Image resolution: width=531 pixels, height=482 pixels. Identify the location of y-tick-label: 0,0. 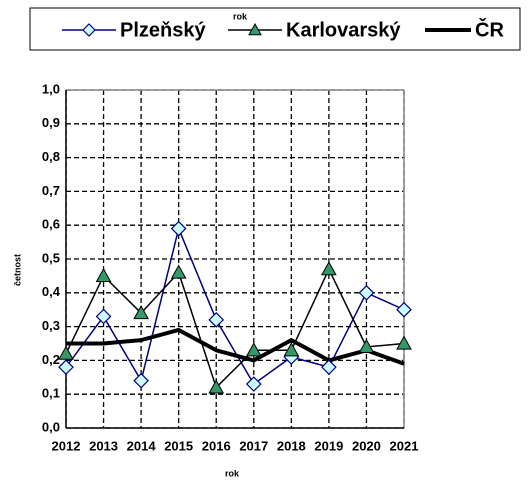
(51, 426).